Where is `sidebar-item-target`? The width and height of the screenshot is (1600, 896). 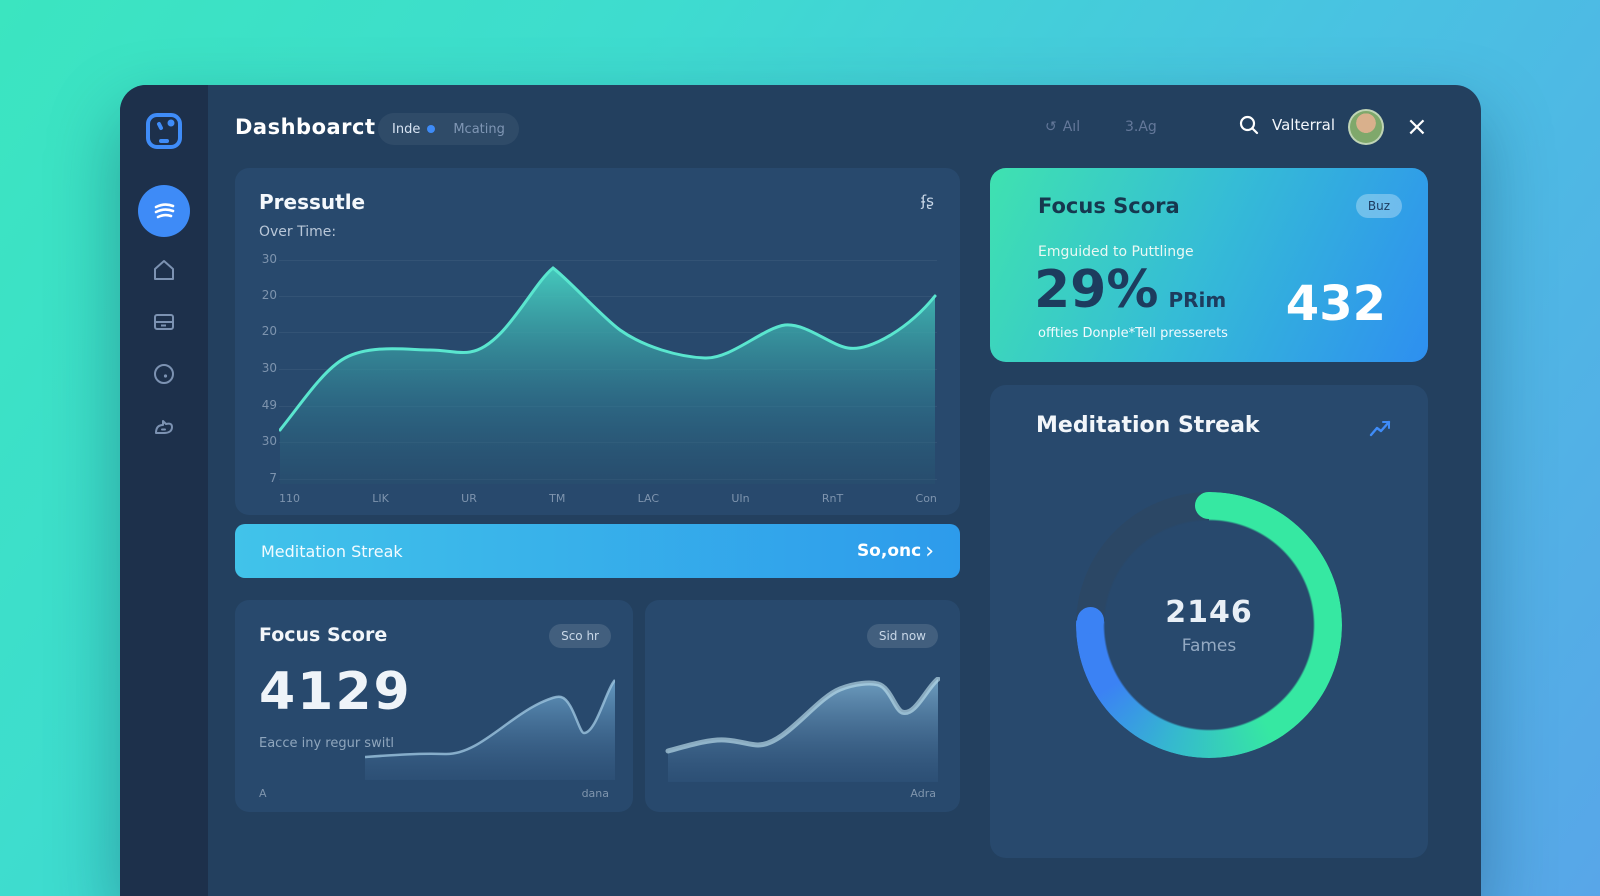
sidebar-item-target is located at coordinates (164, 374).